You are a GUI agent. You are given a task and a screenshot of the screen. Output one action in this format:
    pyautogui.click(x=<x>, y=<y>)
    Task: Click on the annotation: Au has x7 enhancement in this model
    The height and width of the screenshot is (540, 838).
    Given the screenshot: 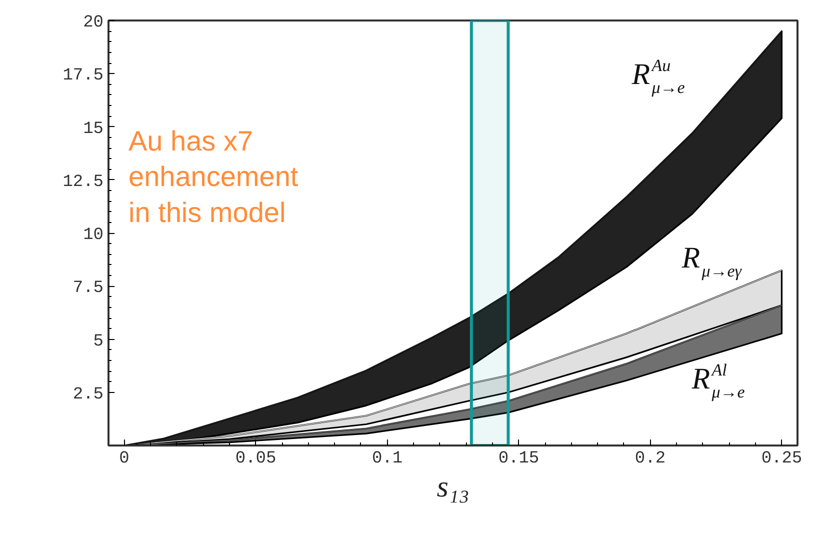 What is the action you would take?
    pyautogui.click(x=213, y=177)
    